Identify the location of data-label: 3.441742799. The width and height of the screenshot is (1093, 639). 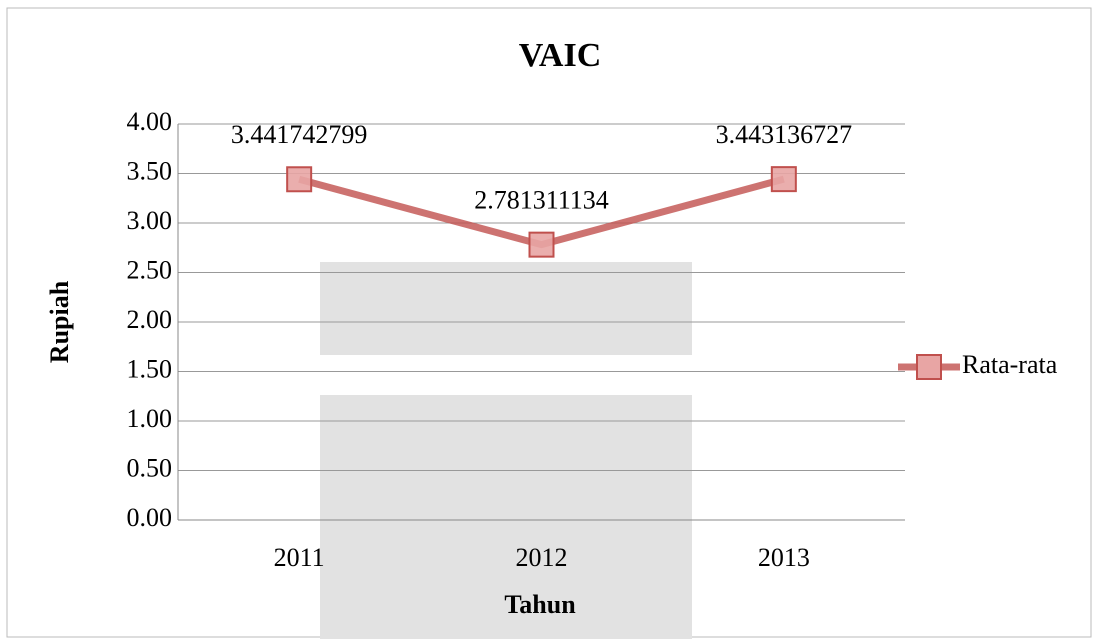
(299, 134).